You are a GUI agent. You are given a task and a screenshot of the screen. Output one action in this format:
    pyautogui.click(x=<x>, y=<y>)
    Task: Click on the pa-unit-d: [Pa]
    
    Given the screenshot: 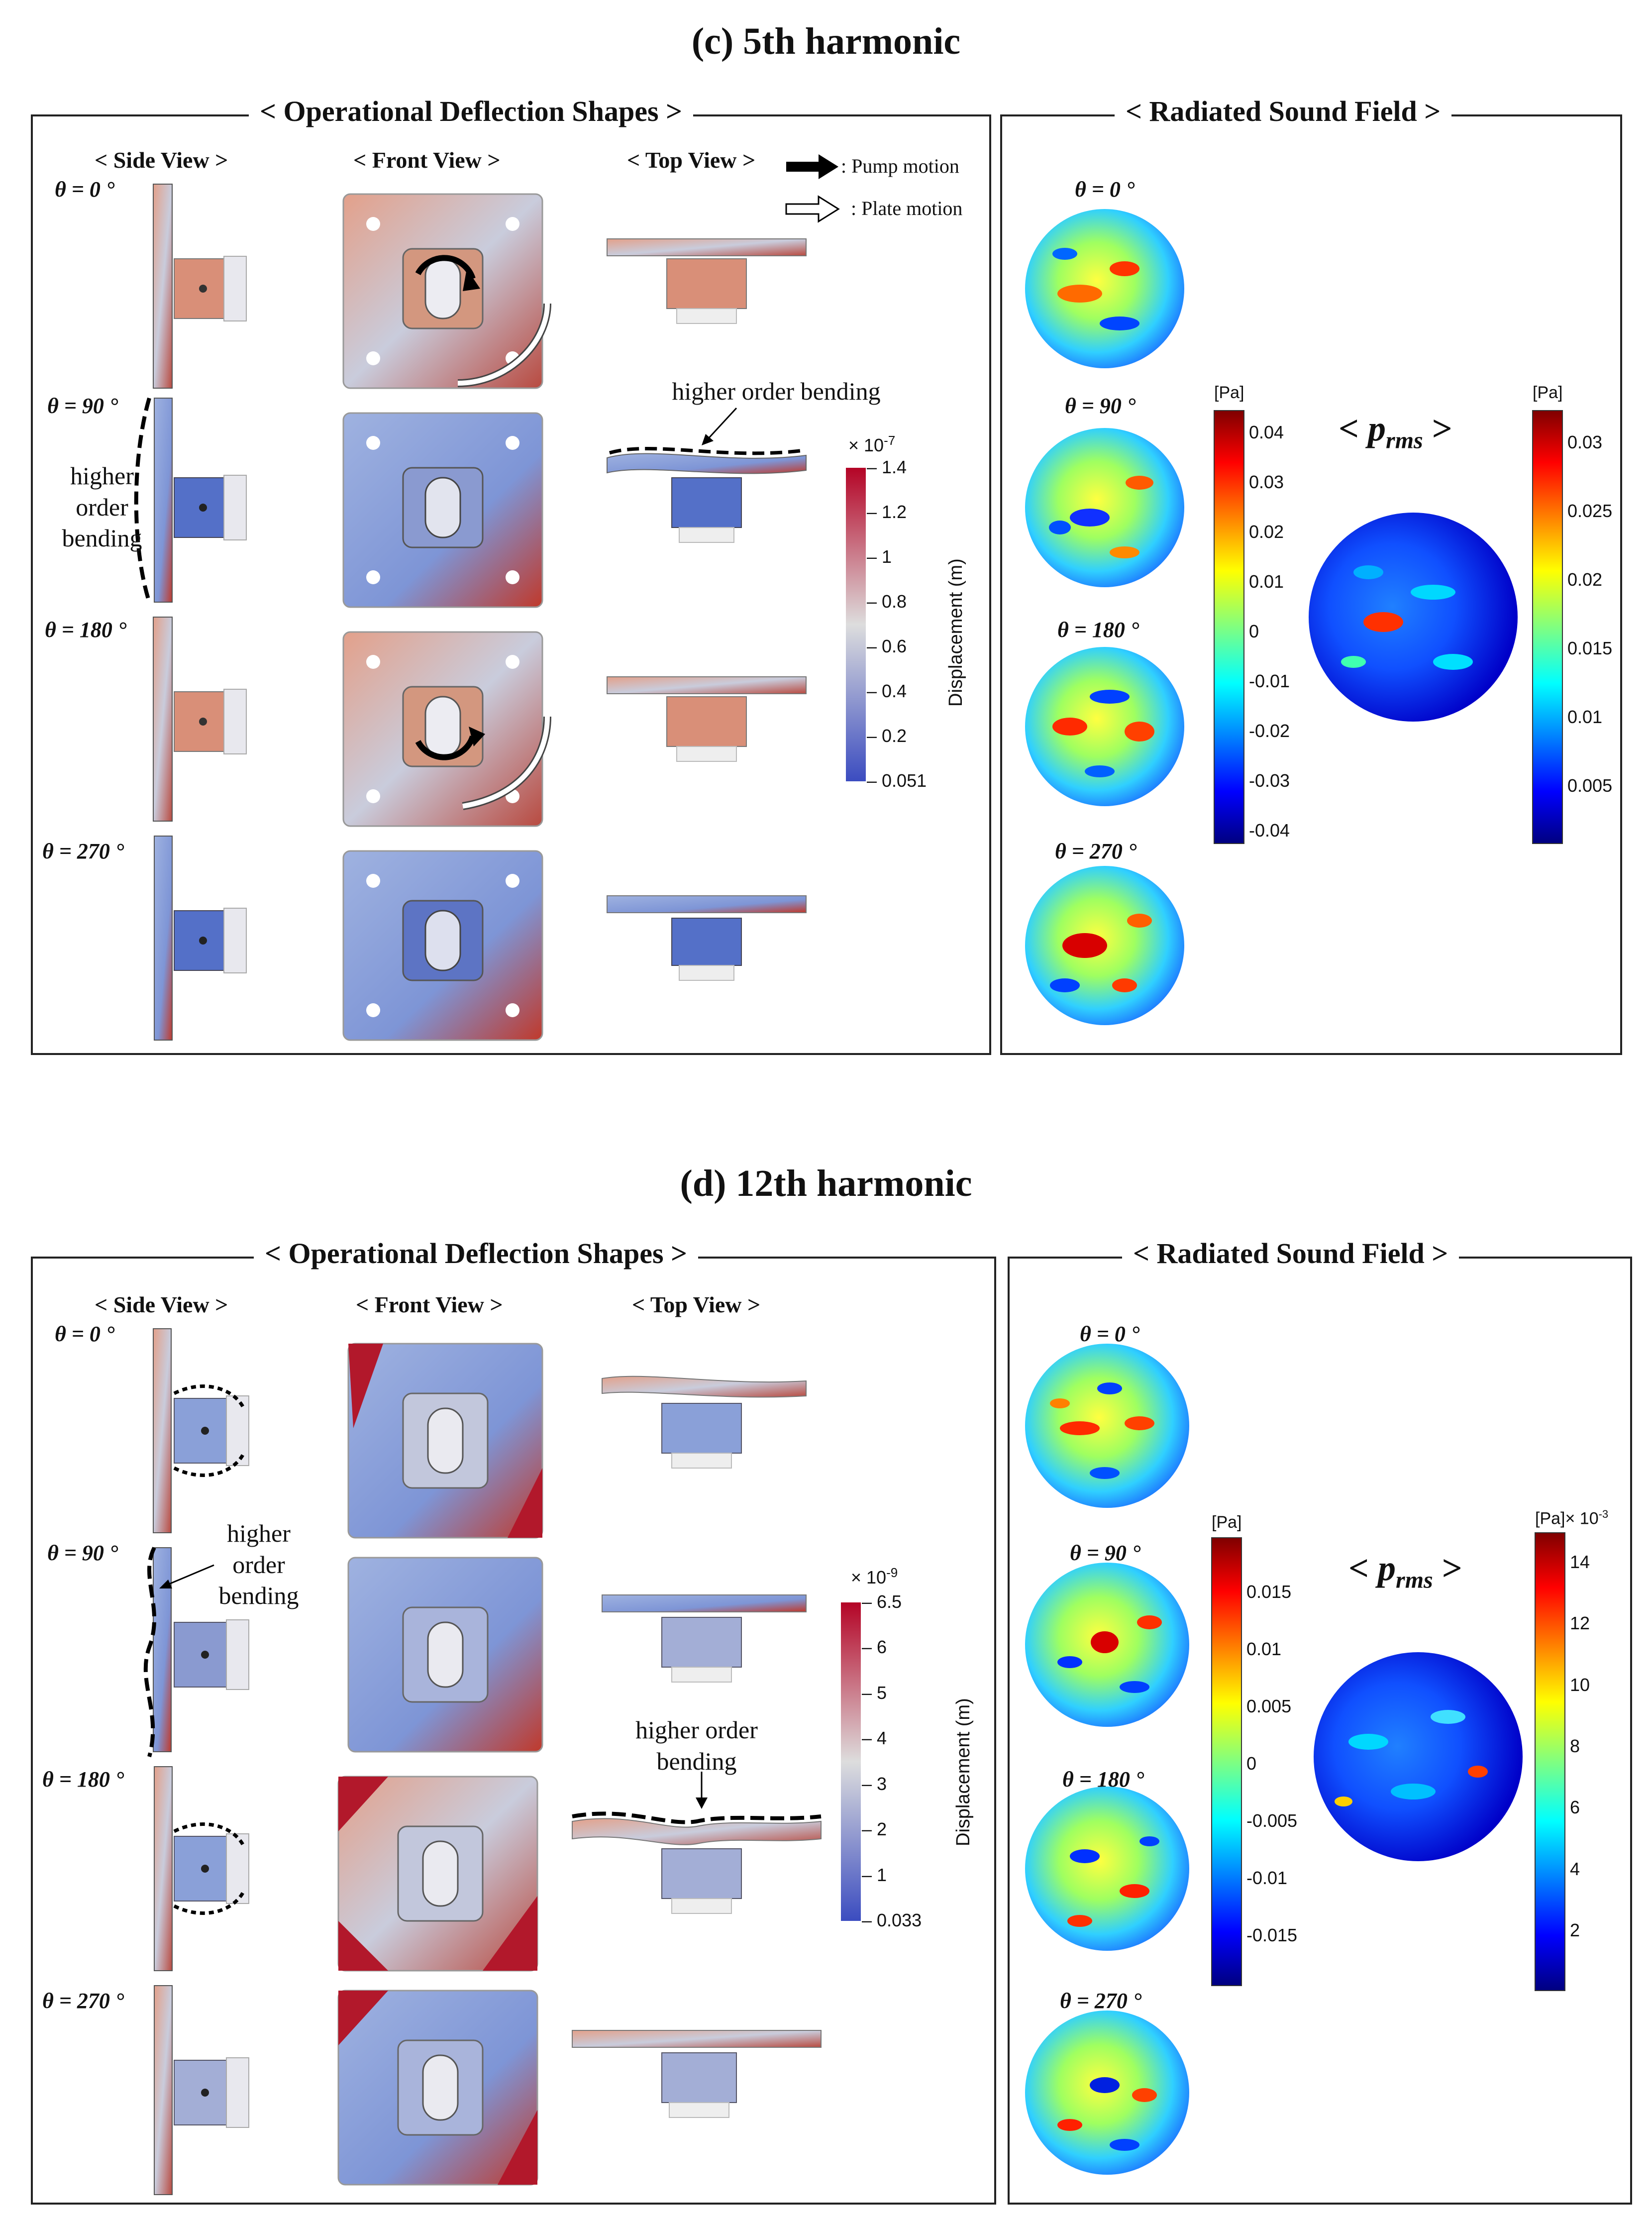 What is the action you would take?
    pyautogui.click(x=1227, y=1522)
    